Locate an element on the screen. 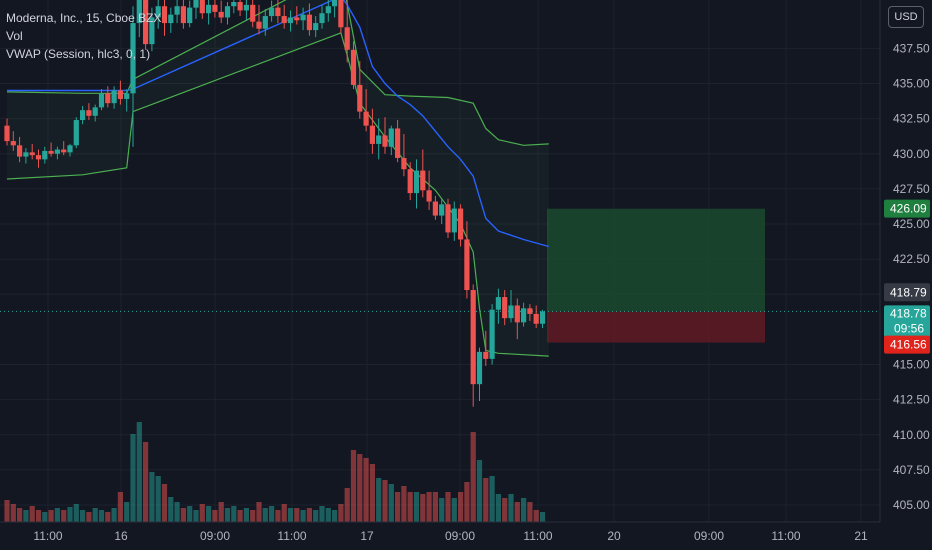 This screenshot has width=932, height=550. time-tick-label: 17 is located at coordinates (367, 536).